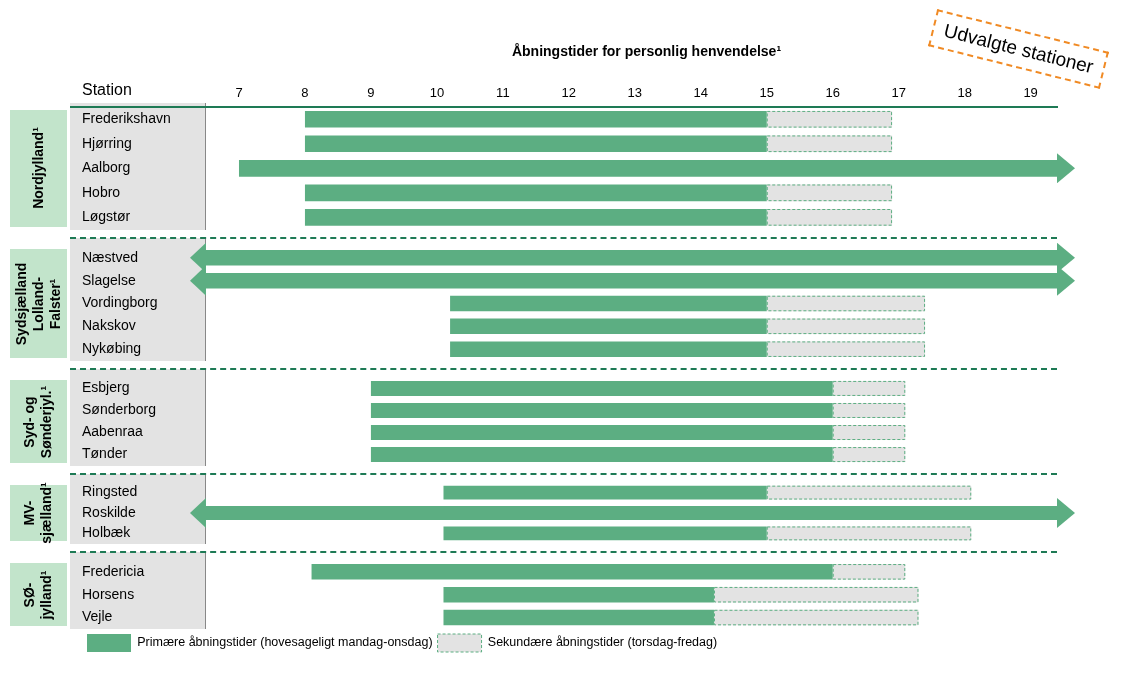 The height and width of the screenshot is (685, 1125). What do you see at coordinates (37, 513) in the screenshot?
I see `y-axis-title: MV-sjælland¹` at bounding box center [37, 513].